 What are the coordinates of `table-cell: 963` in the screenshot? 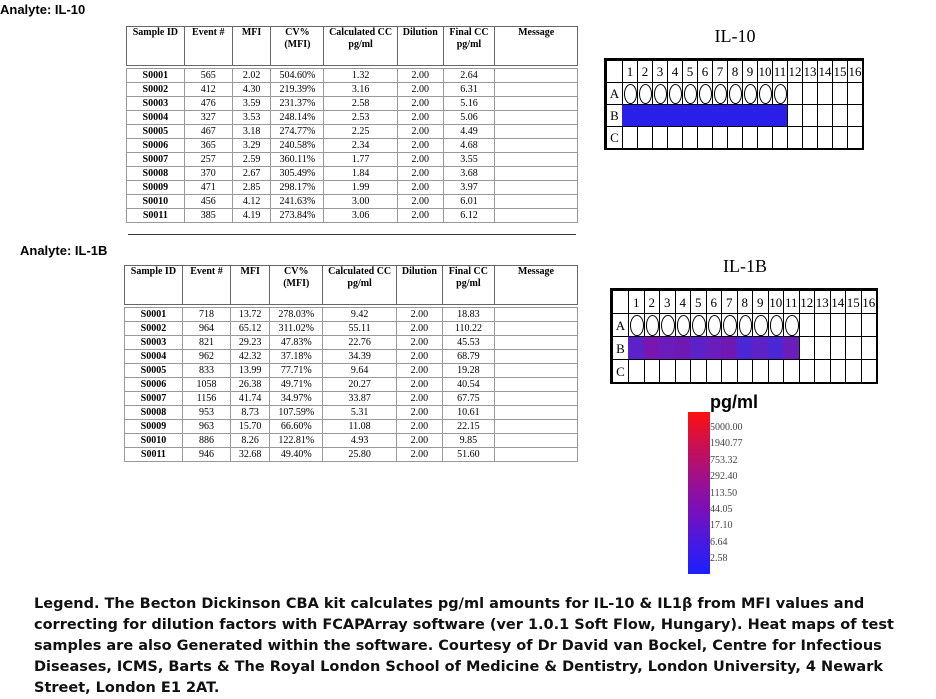 It's located at (206, 426).